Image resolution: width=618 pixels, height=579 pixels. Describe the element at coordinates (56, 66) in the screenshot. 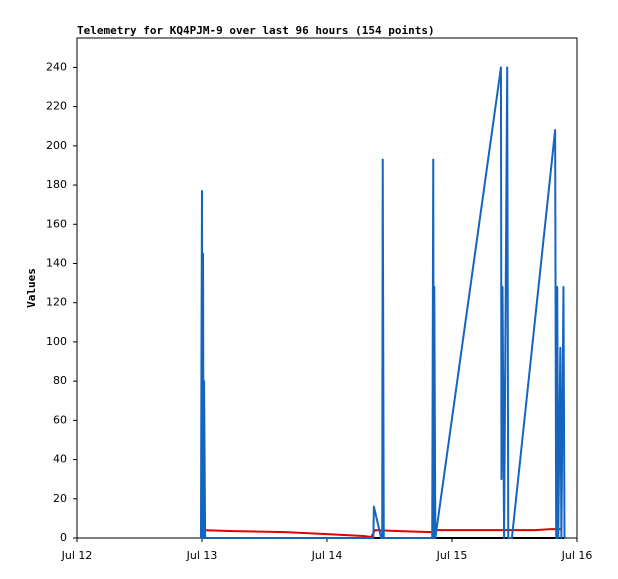

I see `y-tick-label: 240` at that location.